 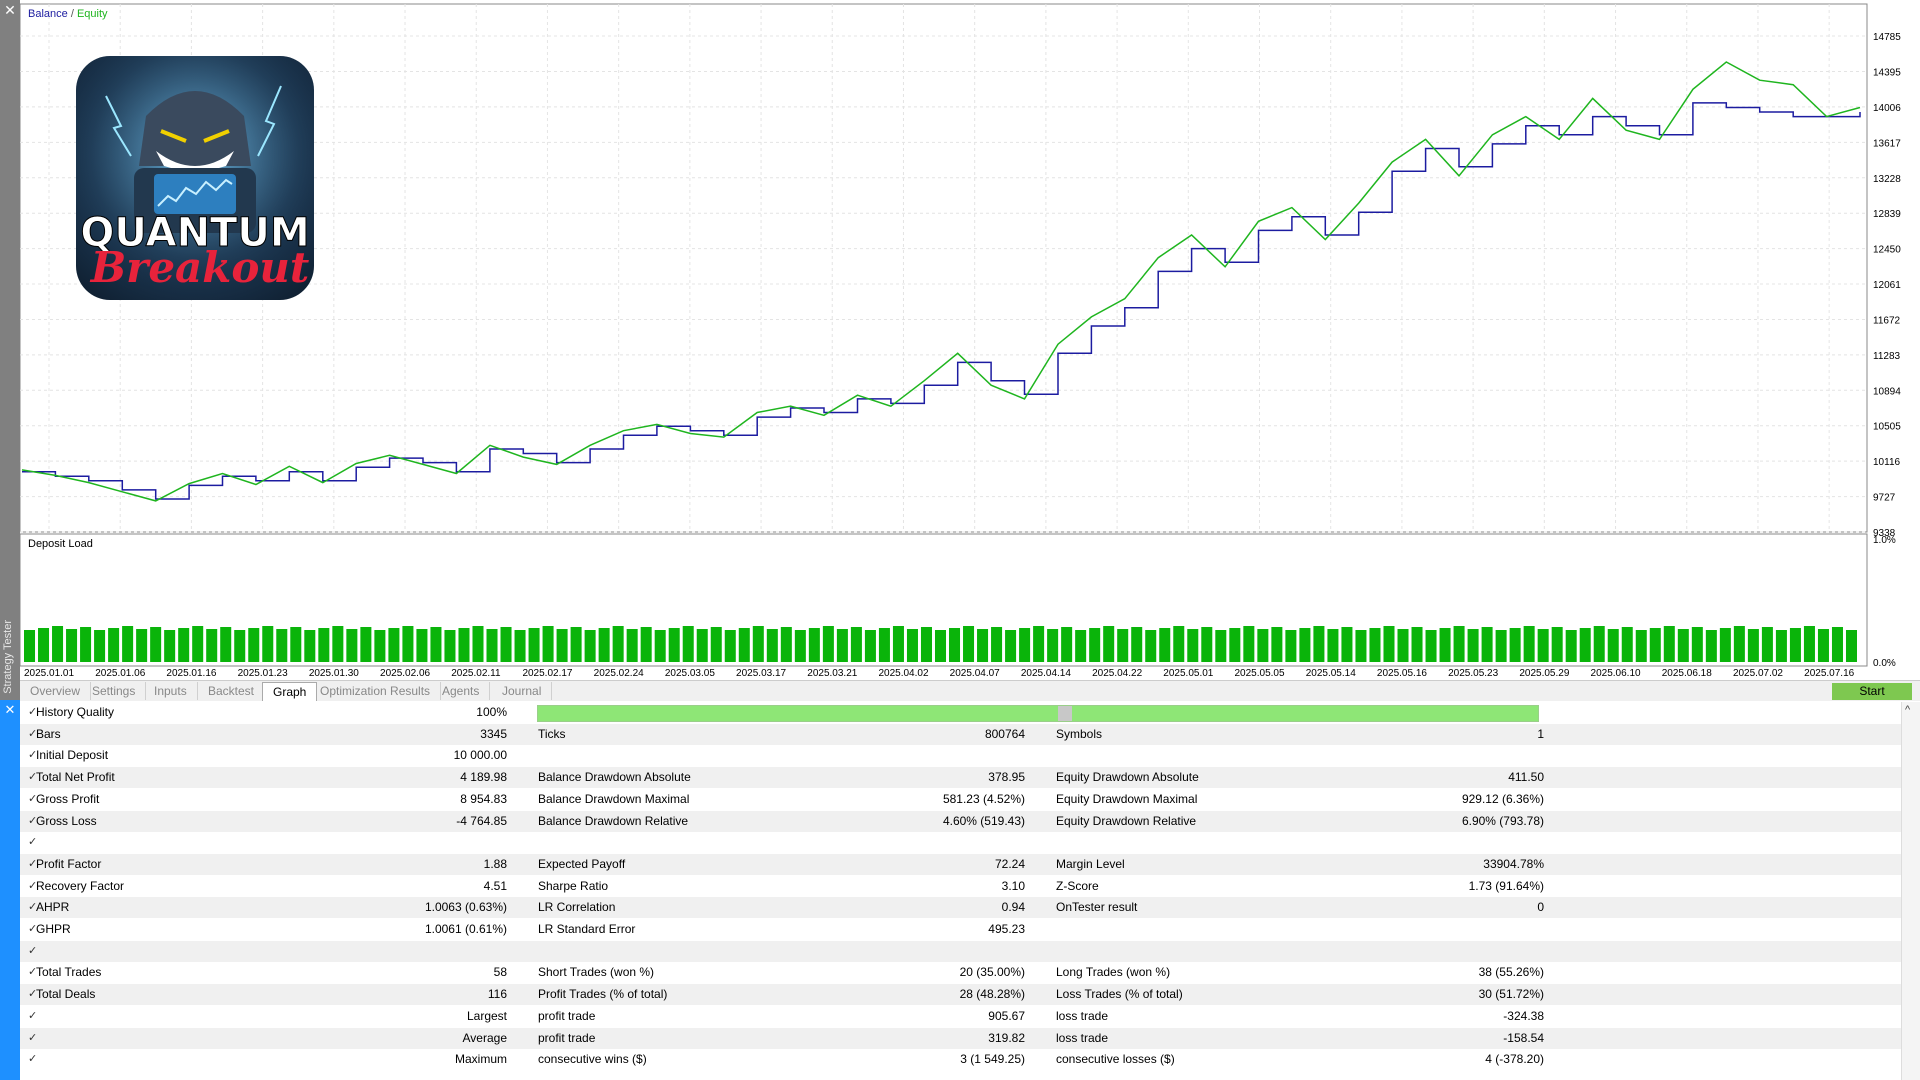 What do you see at coordinates (944, 600) in the screenshot?
I see `deposit-frame` at bounding box center [944, 600].